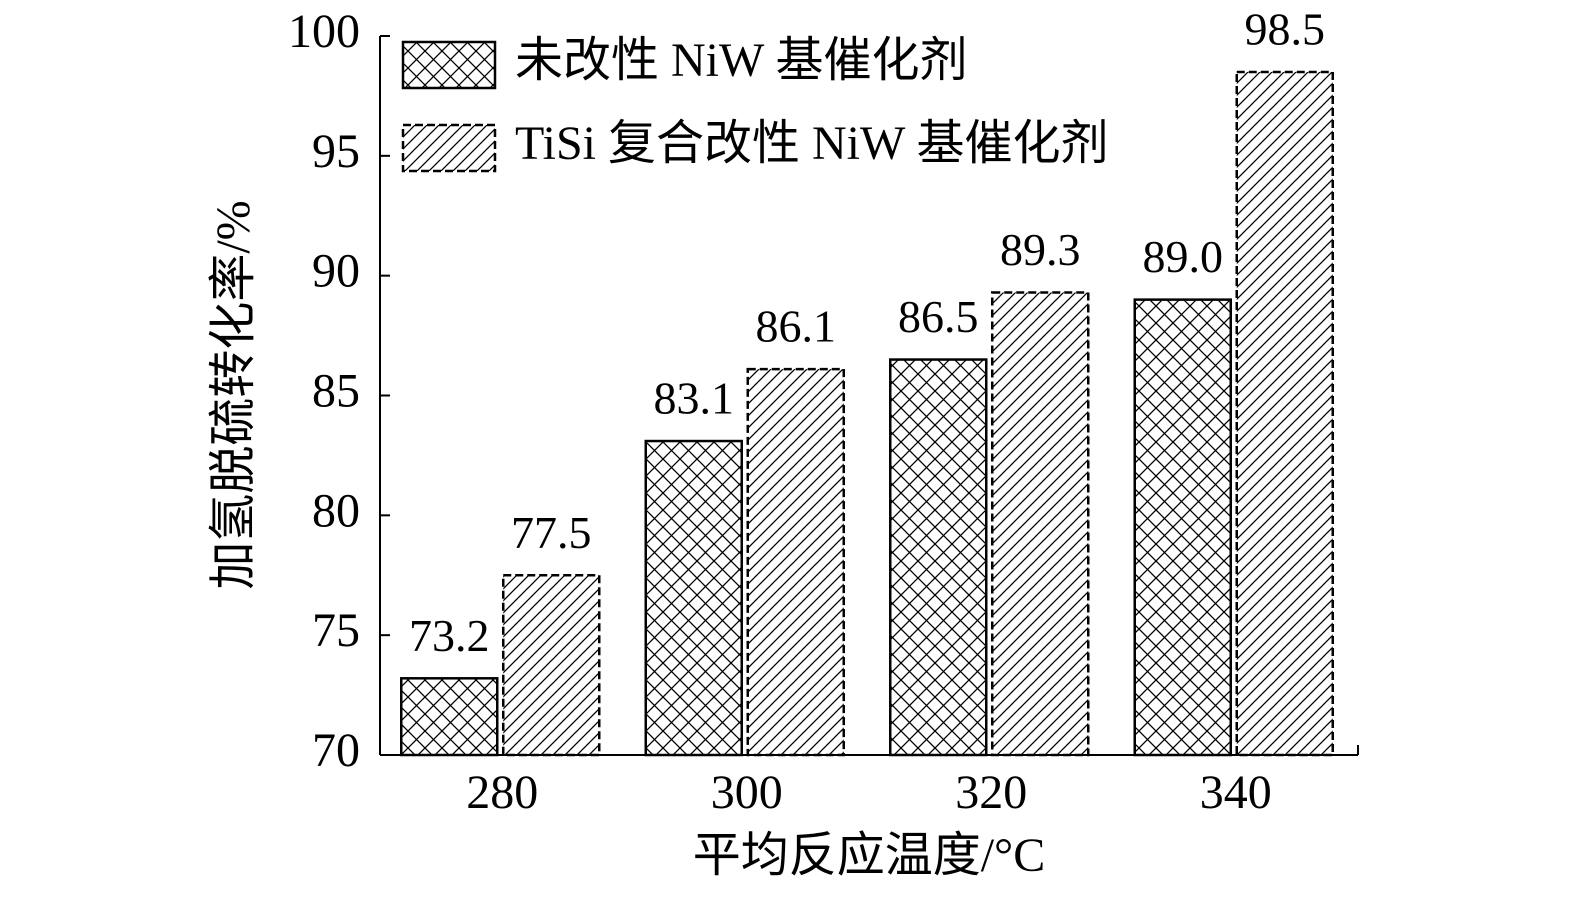 The image size is (1575, 904). What do you see at coordinates (741, 60) in the screenshot?
I see `legend-label: 未改性 NiW 基催化剂` at bounding box center [741, 60].